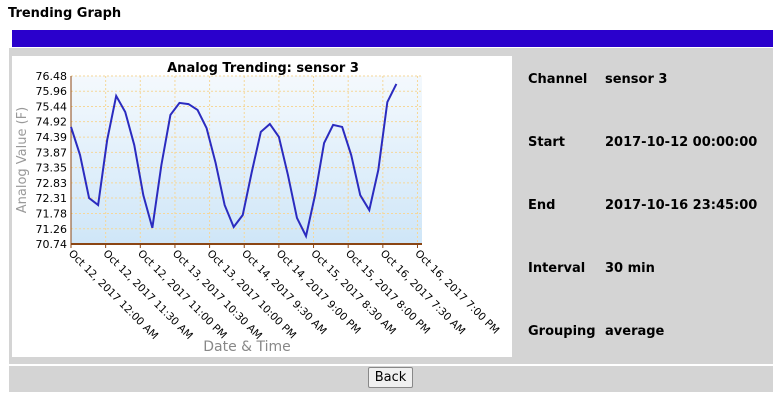  I want to click on y-tick-label: 75.96, so click(52, 91).